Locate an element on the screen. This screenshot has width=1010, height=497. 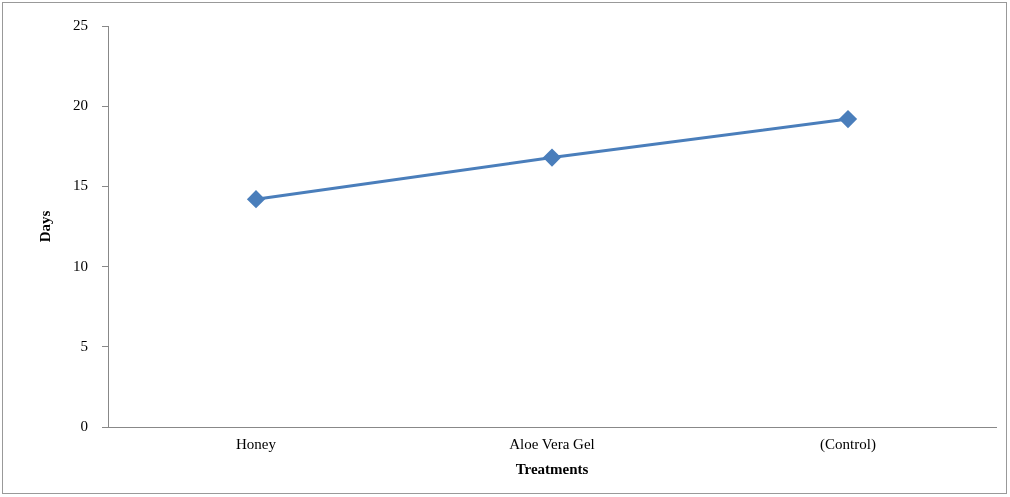
x-tick-label: Aloe Vera Gel is located at coordinates (552, 443).